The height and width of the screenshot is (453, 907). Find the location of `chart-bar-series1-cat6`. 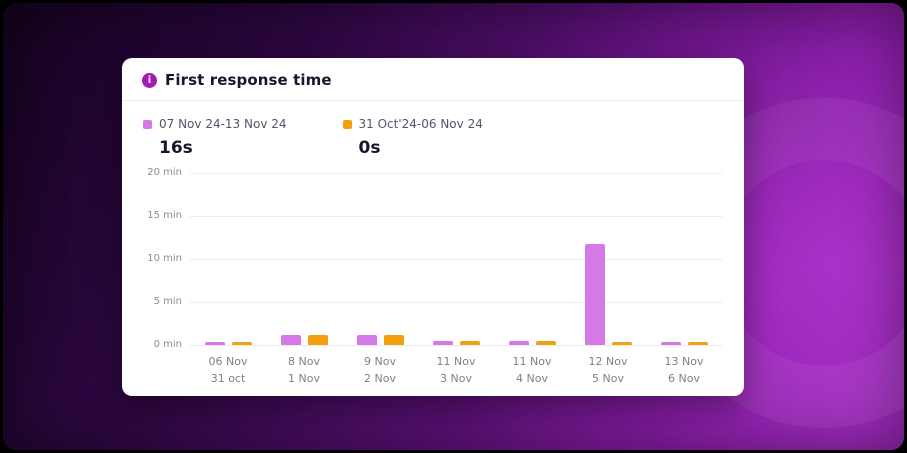

chart-bar-series1-cat6 is located at coordinates (594, 294).